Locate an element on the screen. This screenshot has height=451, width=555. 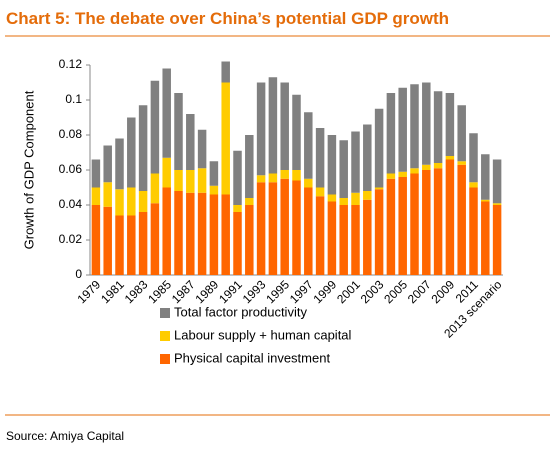
source: Source: Amiya Capital is located at coordinates (65, 436).